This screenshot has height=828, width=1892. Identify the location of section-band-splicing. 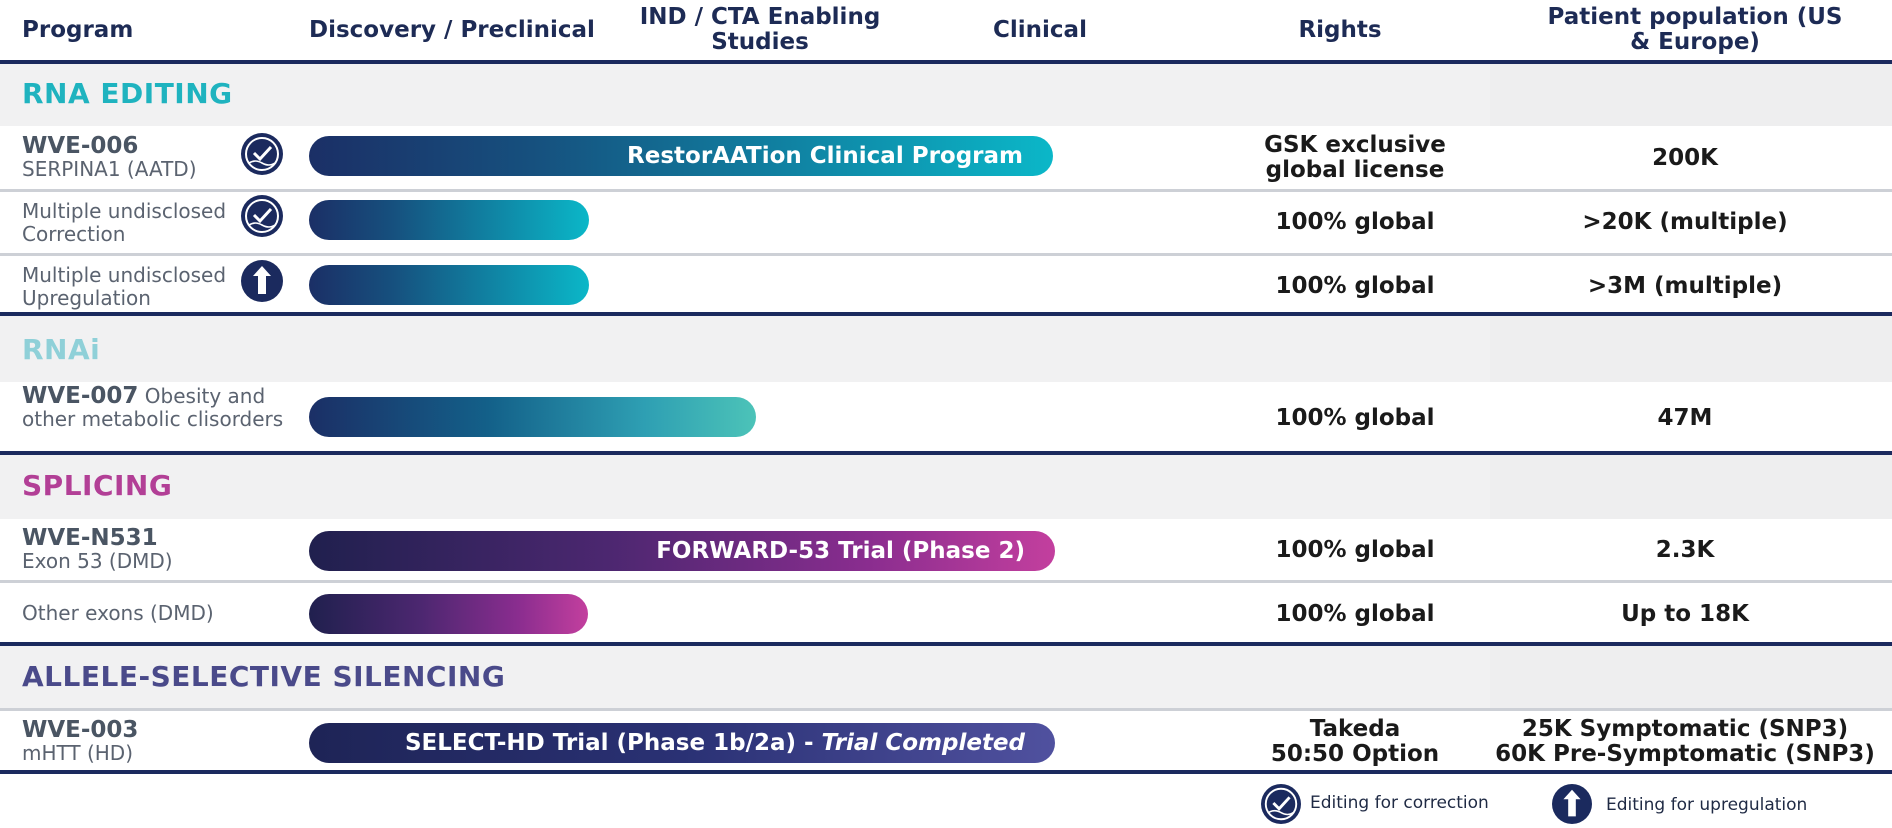
(946, 487).